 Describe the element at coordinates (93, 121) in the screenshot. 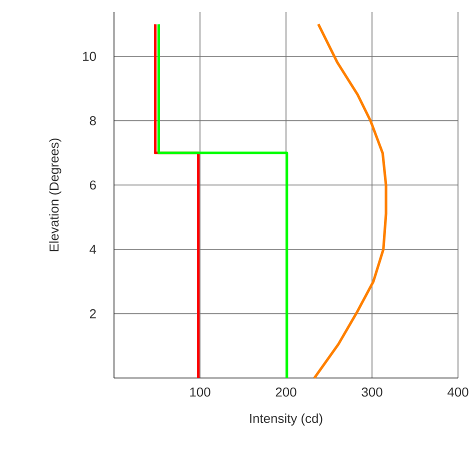

I see `y-tick-label: 8` at that location.